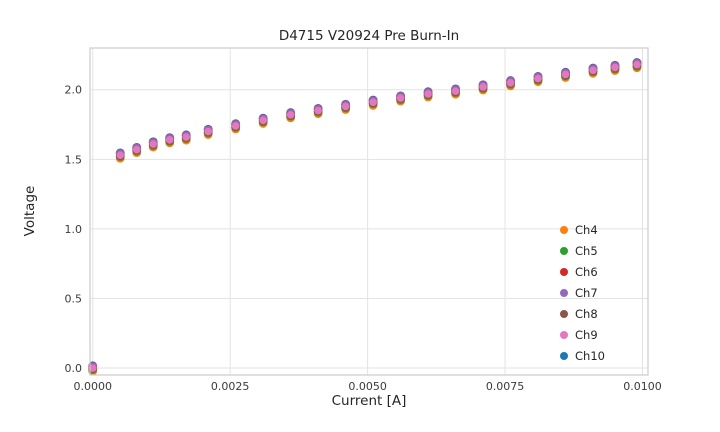 This screenshot has height=432, width=720. I want to click on y-tick-label: 1.0, so click(74, 229).